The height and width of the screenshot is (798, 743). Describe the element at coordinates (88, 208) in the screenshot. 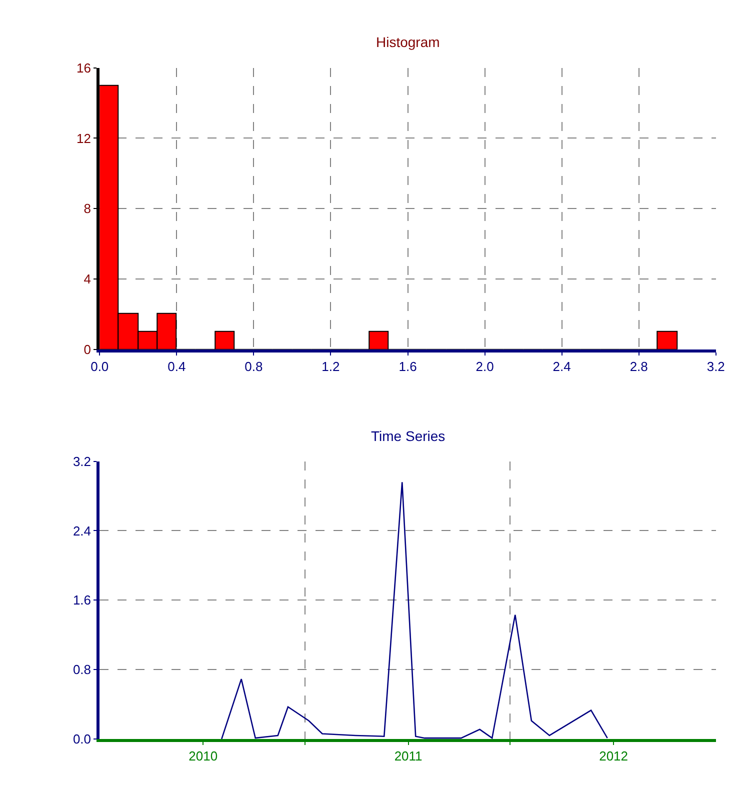

I see `y-tick-label: 8` at that location.